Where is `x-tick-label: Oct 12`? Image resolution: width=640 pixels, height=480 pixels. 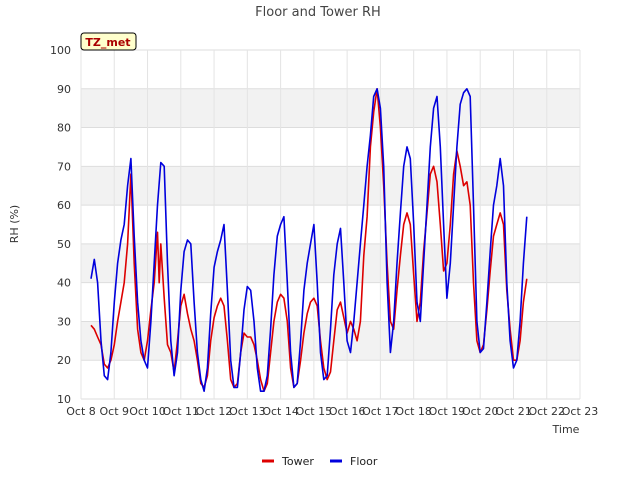 x-tick-label: Oct 12 is located at coordinates (214, 411).